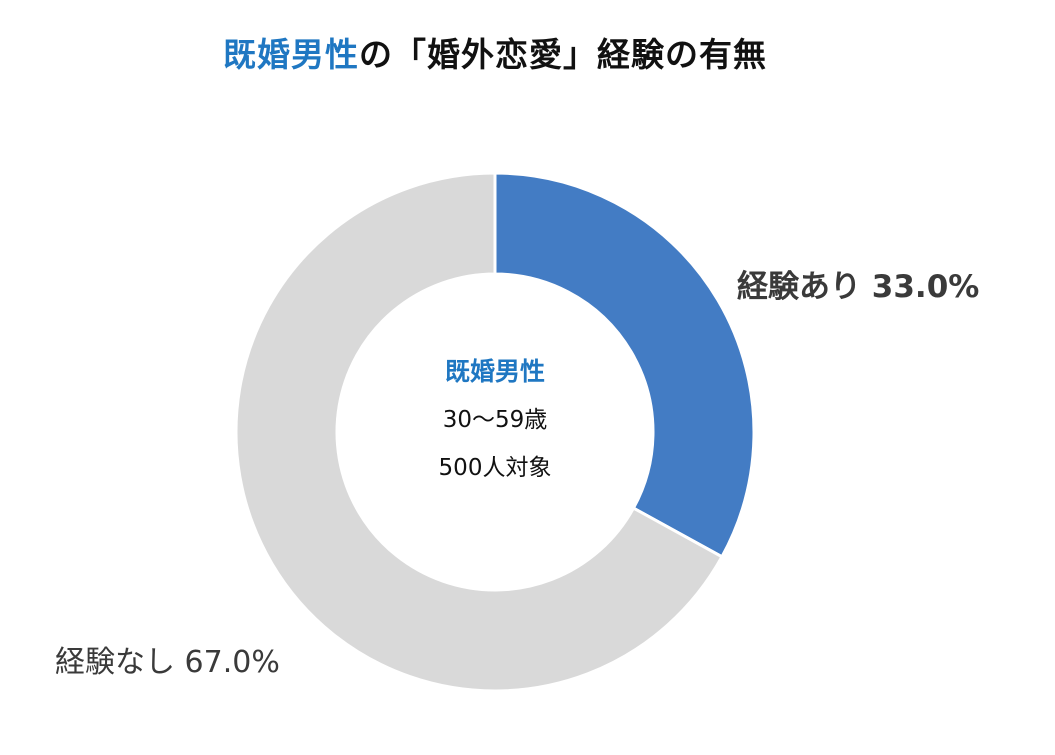 The height and width of the screenshot is (755, 1055). Describe the element at coordinates (291, 54) in the screenshot. I see `chart-title-accent: 既婚男性` at that location.